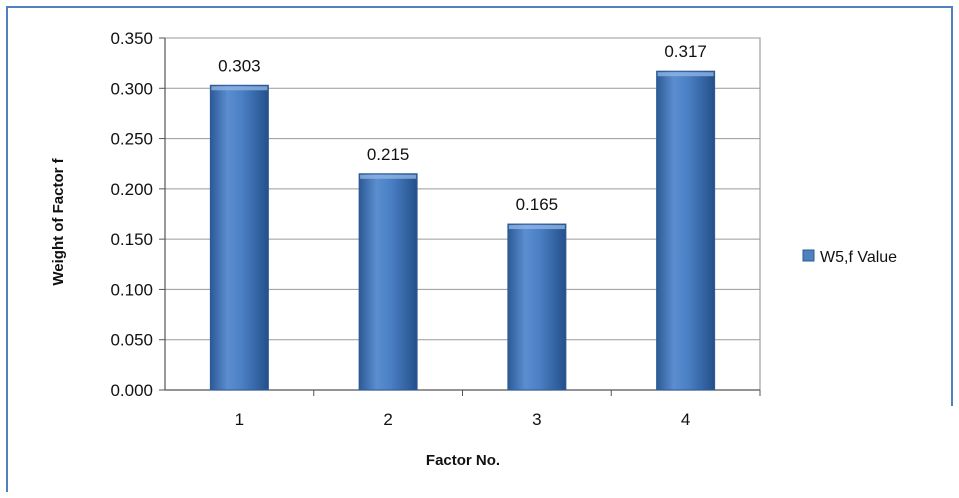 The width and height of the screenshot is (959, 498). I want to click on x-tick-label: 2, so click(387, 419).